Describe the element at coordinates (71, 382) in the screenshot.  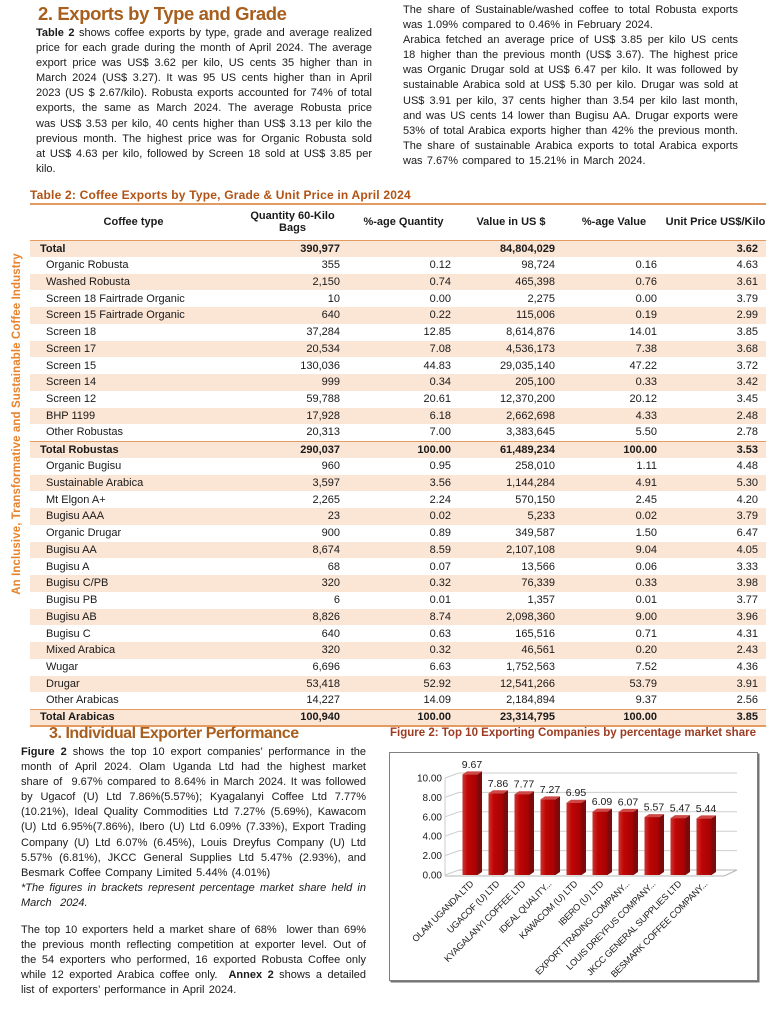
I see `row-label: Screen 14` at that location.